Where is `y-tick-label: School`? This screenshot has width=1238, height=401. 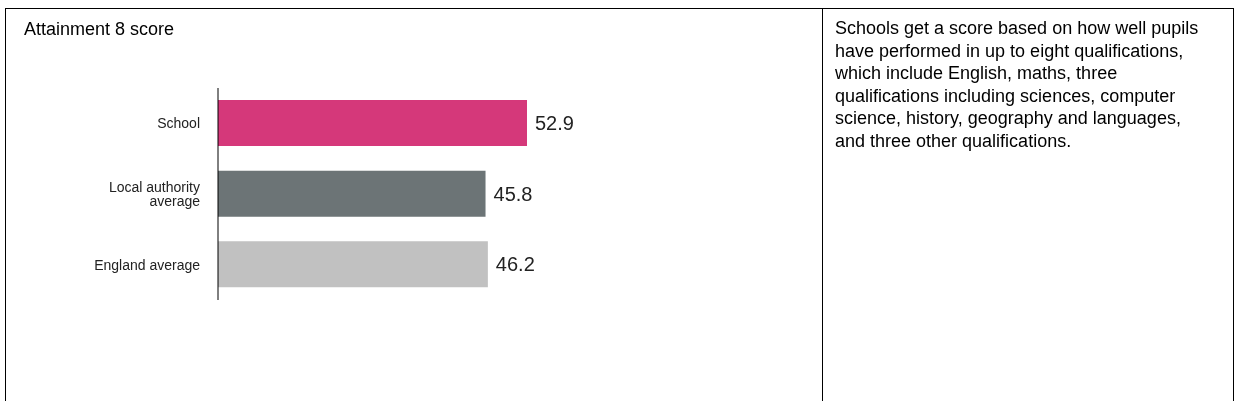
y-tick-label: School is located at coordinates (178, 123).